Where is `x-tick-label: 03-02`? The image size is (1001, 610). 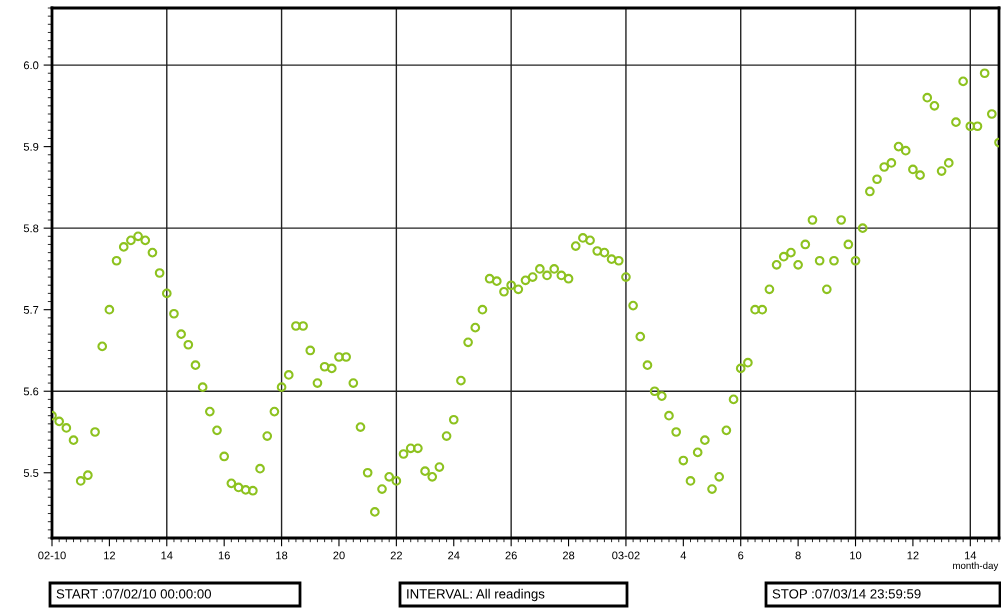 x-tick-label: 03-02 is located at coordinates (626, 555).